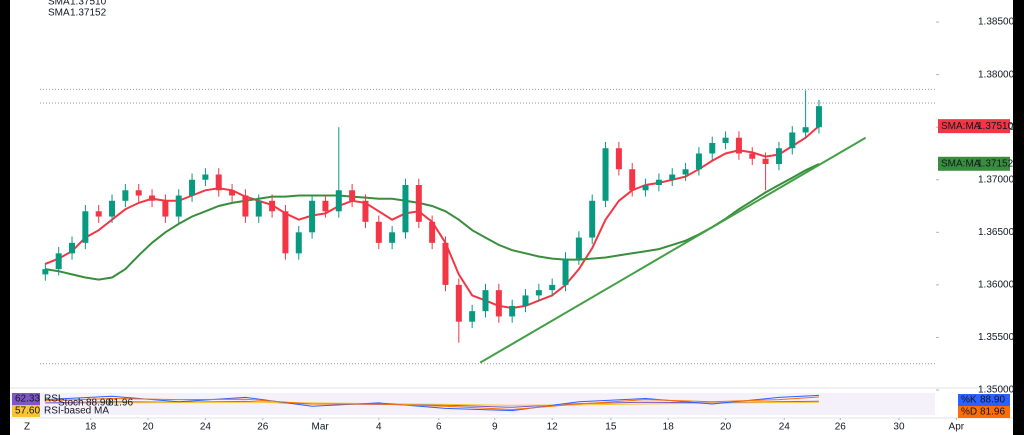 This screenshot has height=435, width=1024. What do you see at coordinates (669, 427) in the screenshot?
I see `x-tick-label: 18` at bounding box center [669, 427].